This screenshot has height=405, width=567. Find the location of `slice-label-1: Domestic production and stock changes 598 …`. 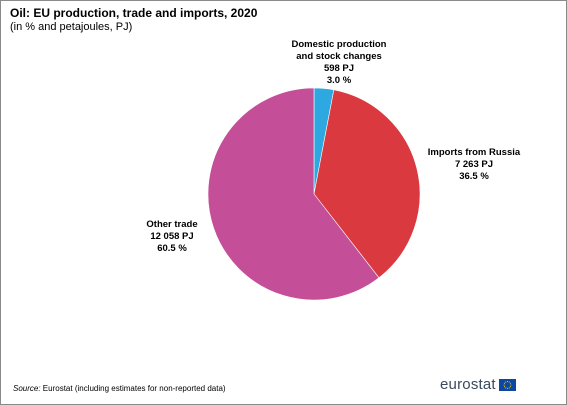

slice-label-1: Domestic production and stock changes 598 … is located at coordinates (338, 62).